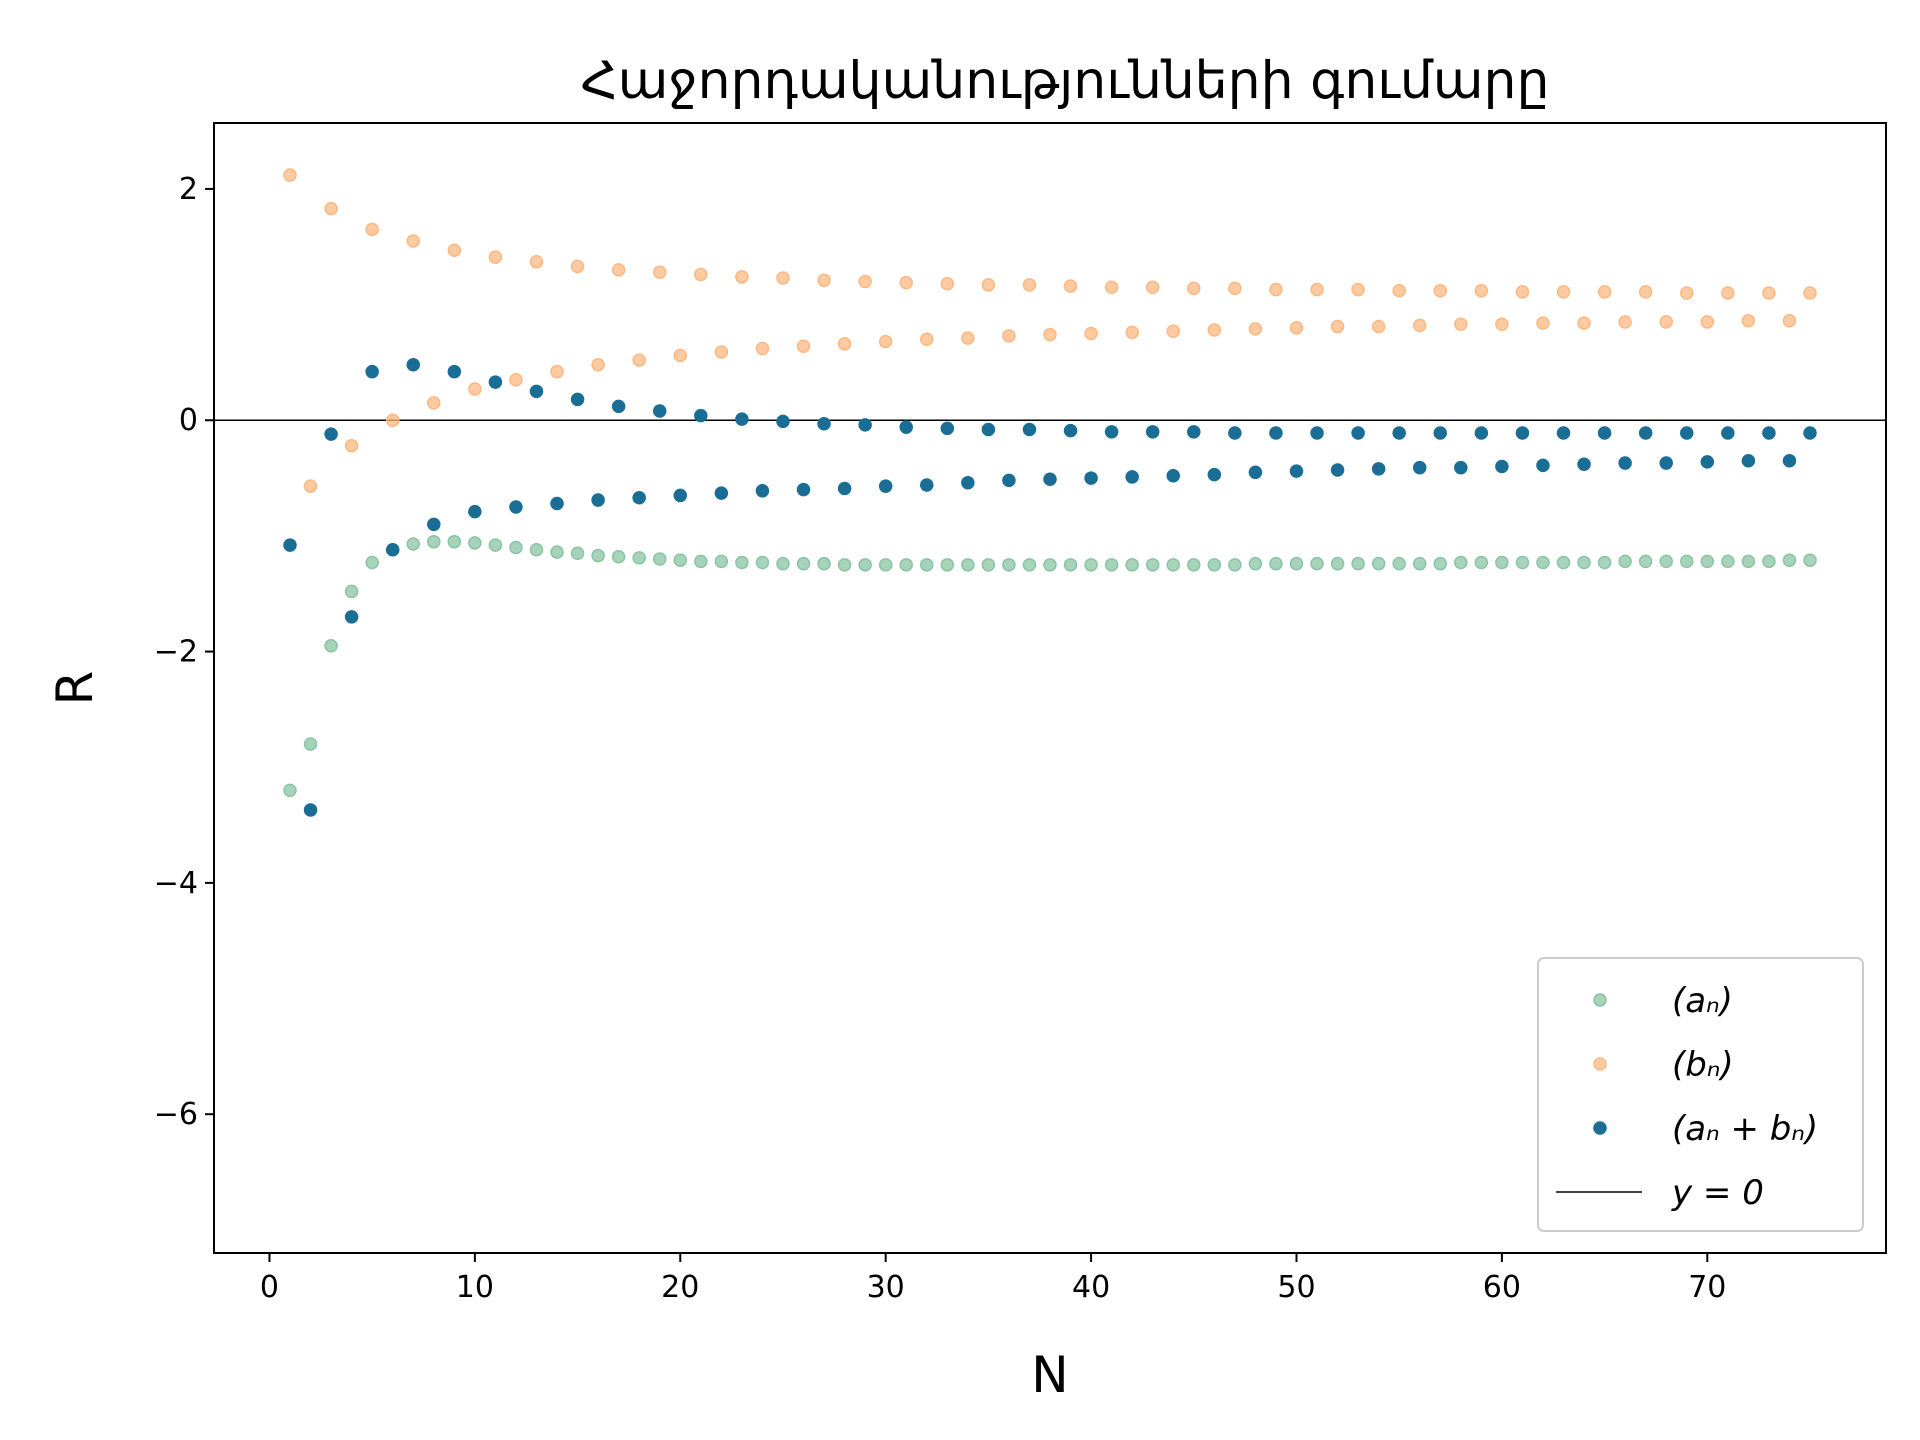 This screenshot has width=1920, height=1440. I want to click on legend-box, so click(1700, 1094).